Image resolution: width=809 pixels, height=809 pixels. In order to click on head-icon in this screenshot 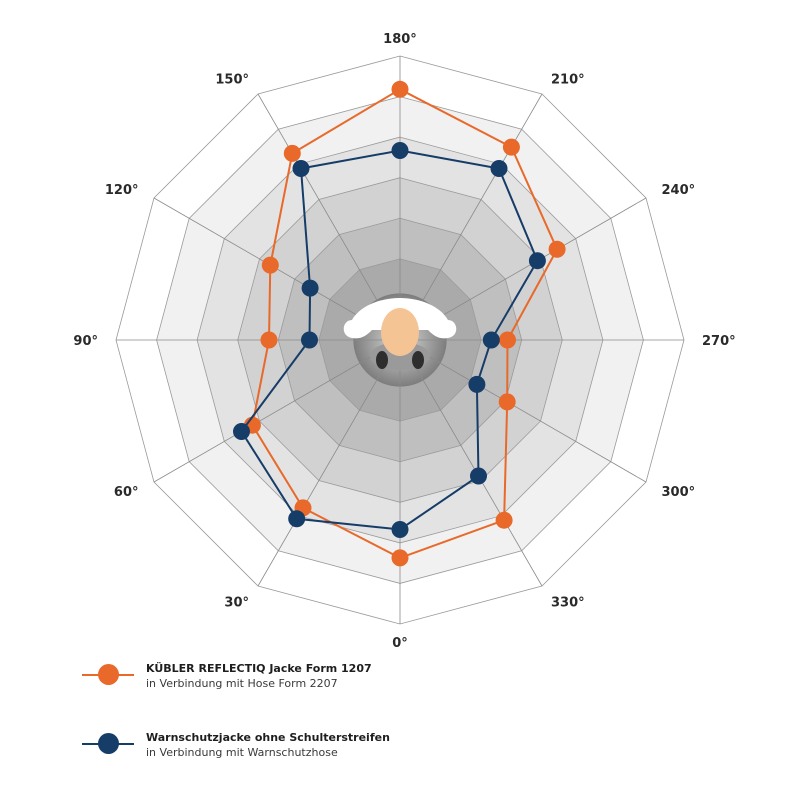, I will do `click(400, 334)`.